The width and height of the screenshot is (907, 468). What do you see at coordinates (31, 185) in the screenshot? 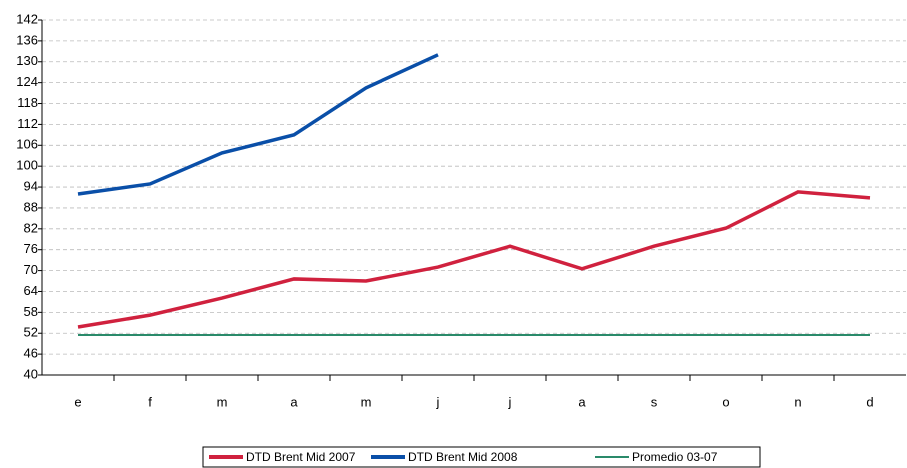
I see `y-tick-label: 94` at bounding box center [31, 185].